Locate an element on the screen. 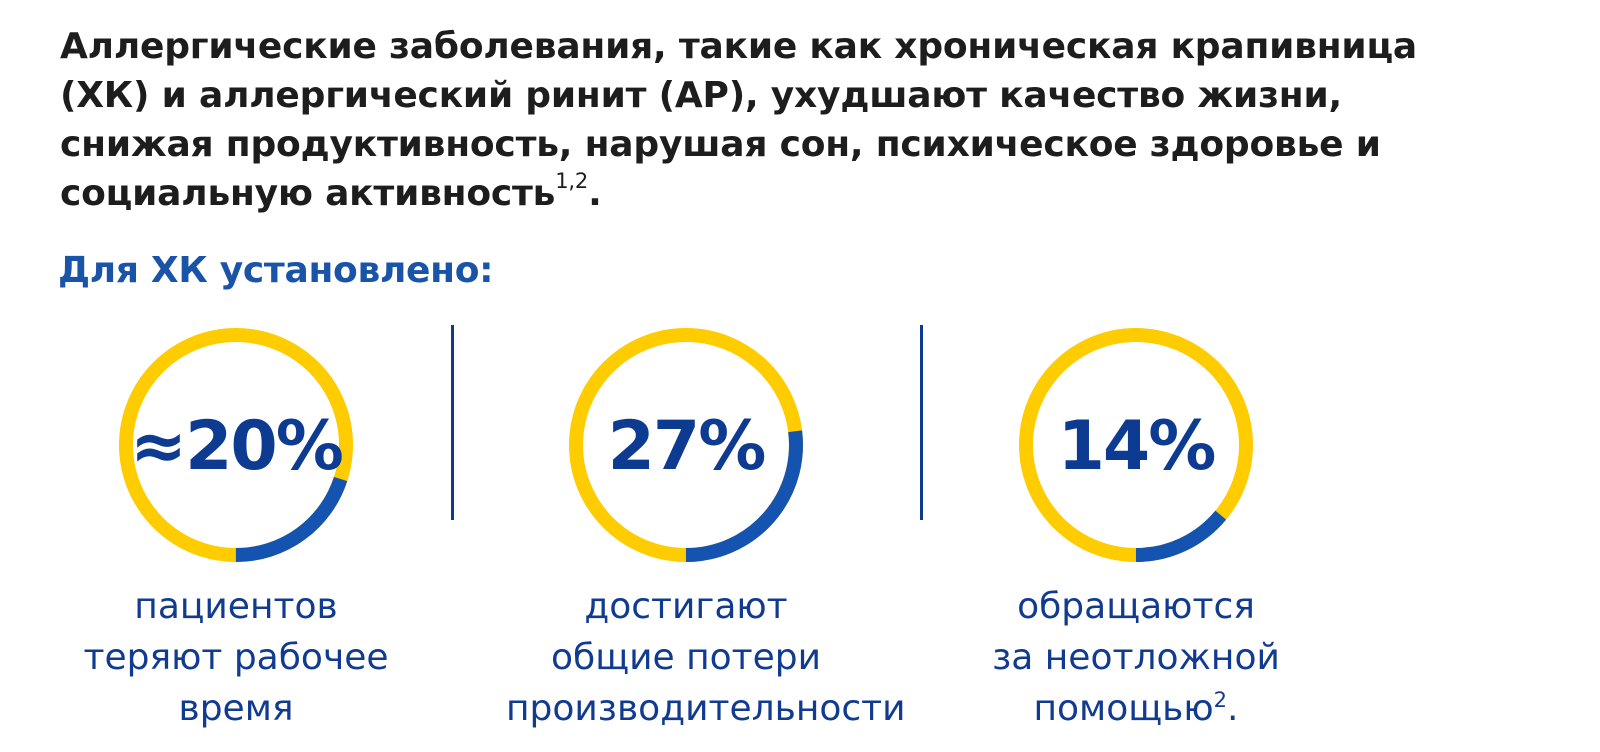 The width and height of the screenshot is (1600, 752). caption-line: теряют рабочее is located at coordinates (236, 657).